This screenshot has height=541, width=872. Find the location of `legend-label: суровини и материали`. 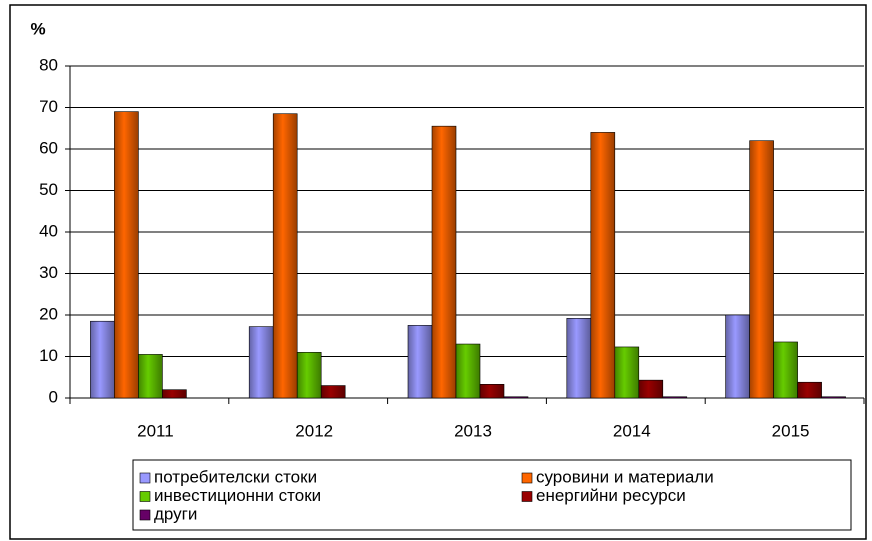

legend-label: суровини и материали is located at coordinates (625, 476).